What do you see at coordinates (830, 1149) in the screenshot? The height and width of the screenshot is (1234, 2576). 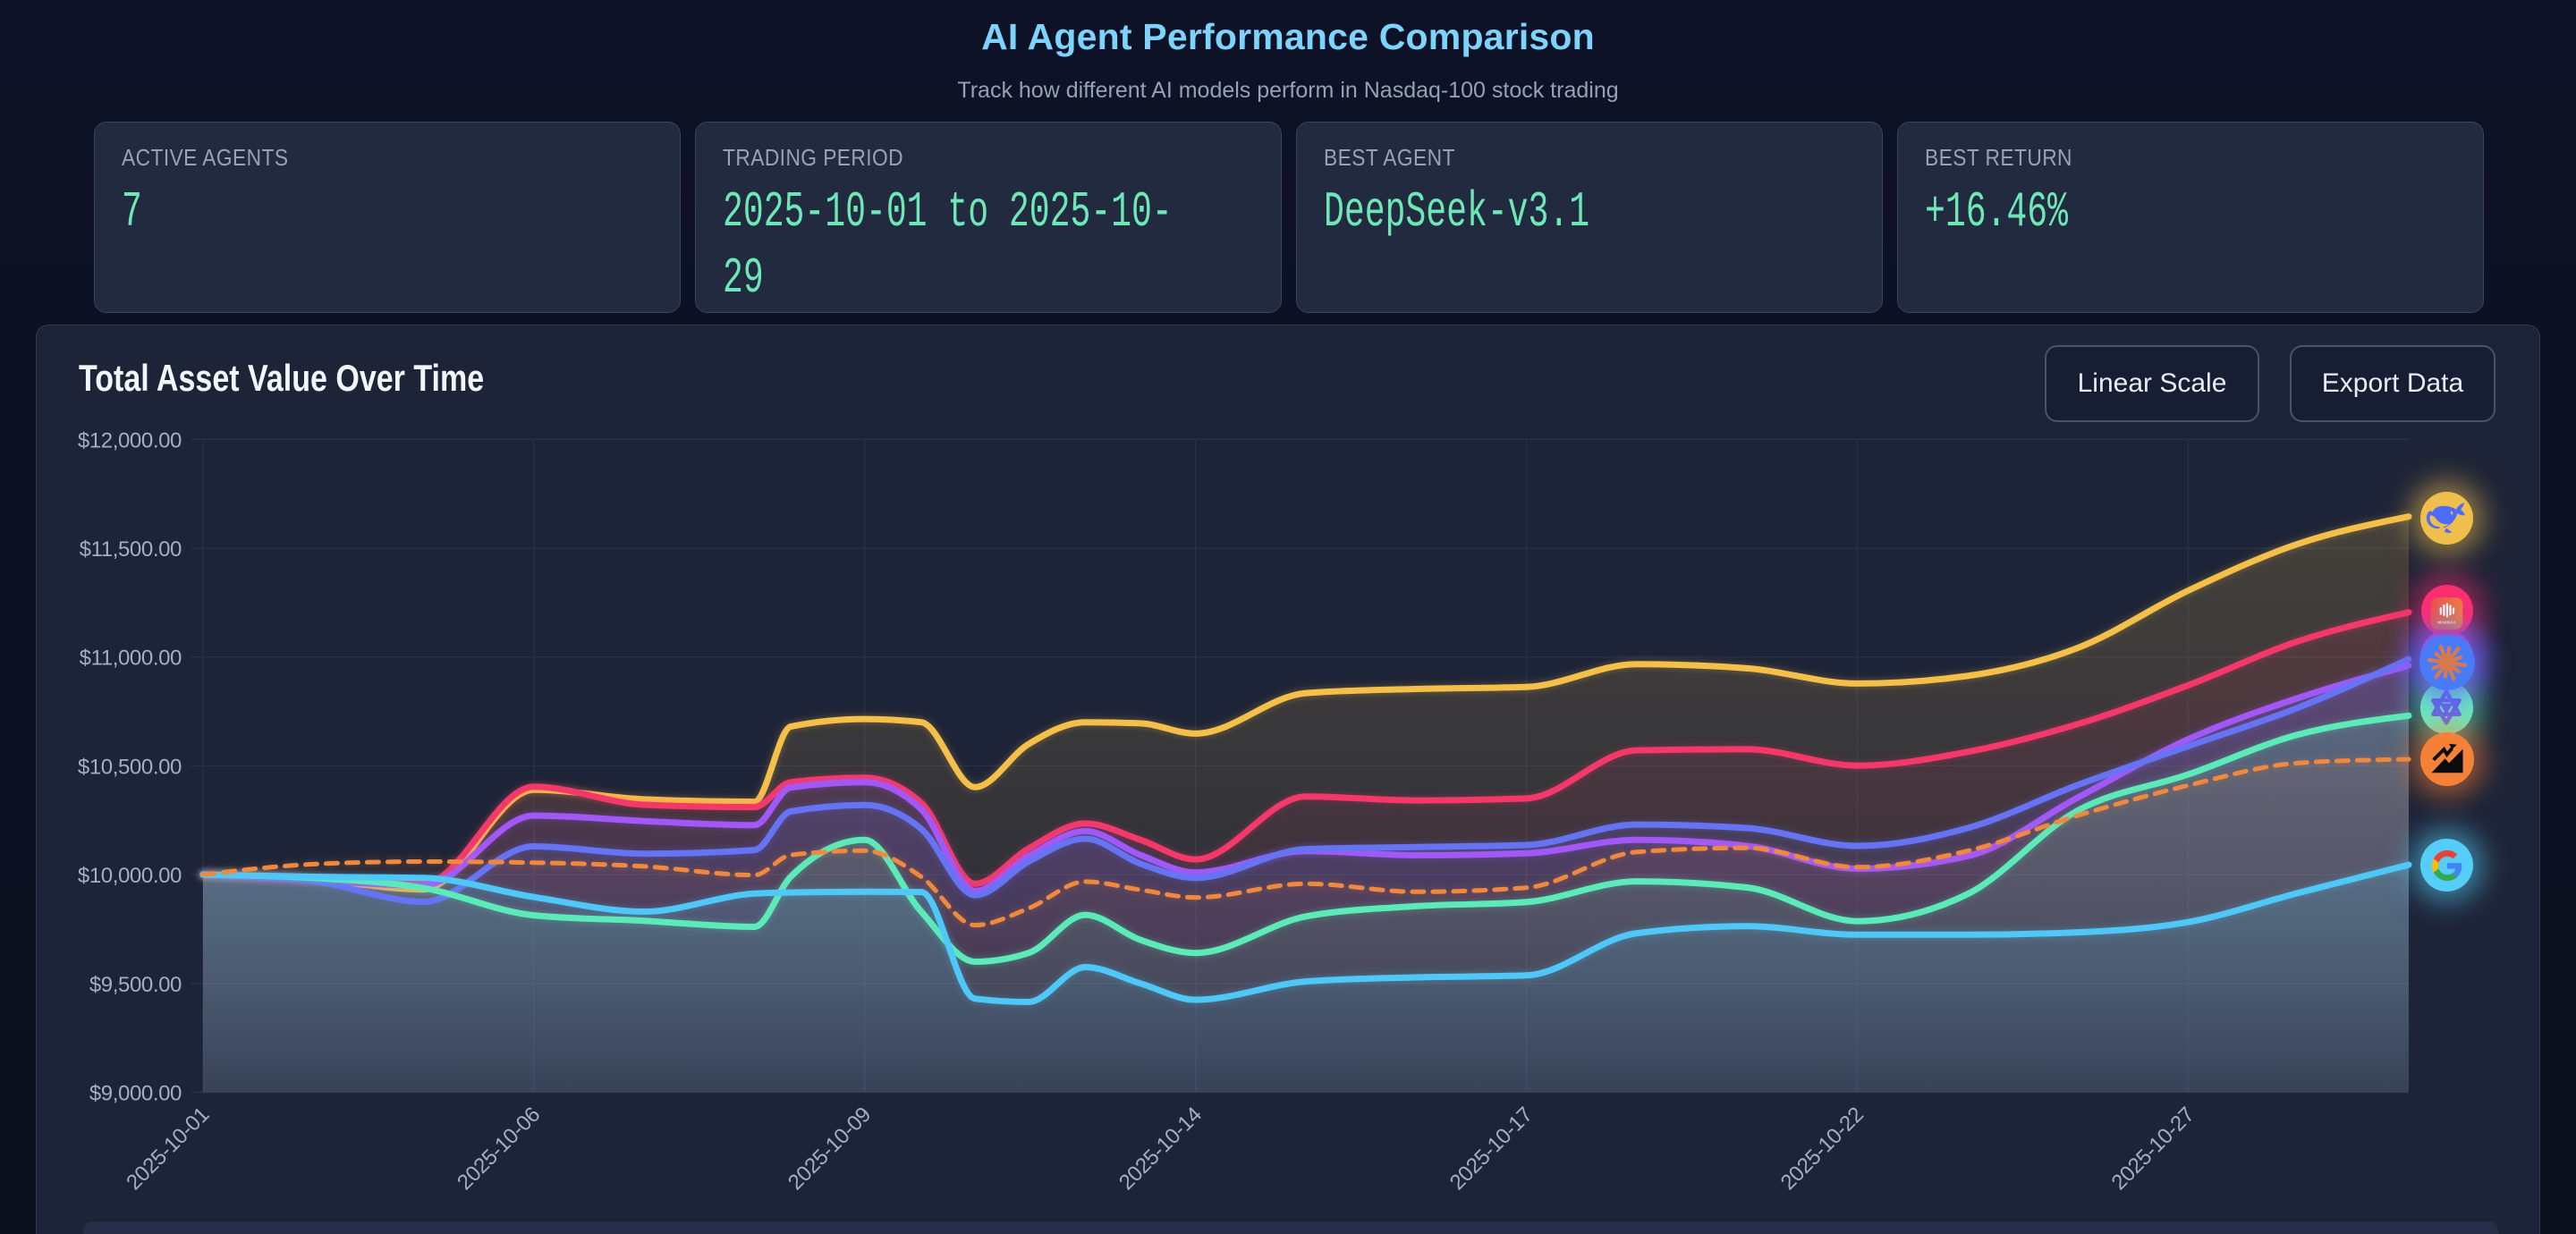 I see `svg-text: 2025-10-09` at bounding box center [830, 1149].